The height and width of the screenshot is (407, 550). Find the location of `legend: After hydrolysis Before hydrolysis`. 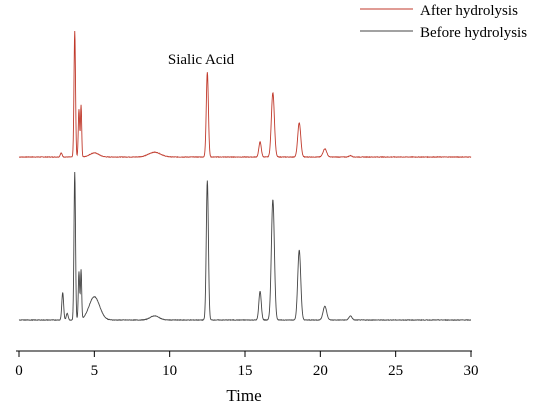

legend: After hydrolysis Before hydrolysis is located at coordinates (443, 22).